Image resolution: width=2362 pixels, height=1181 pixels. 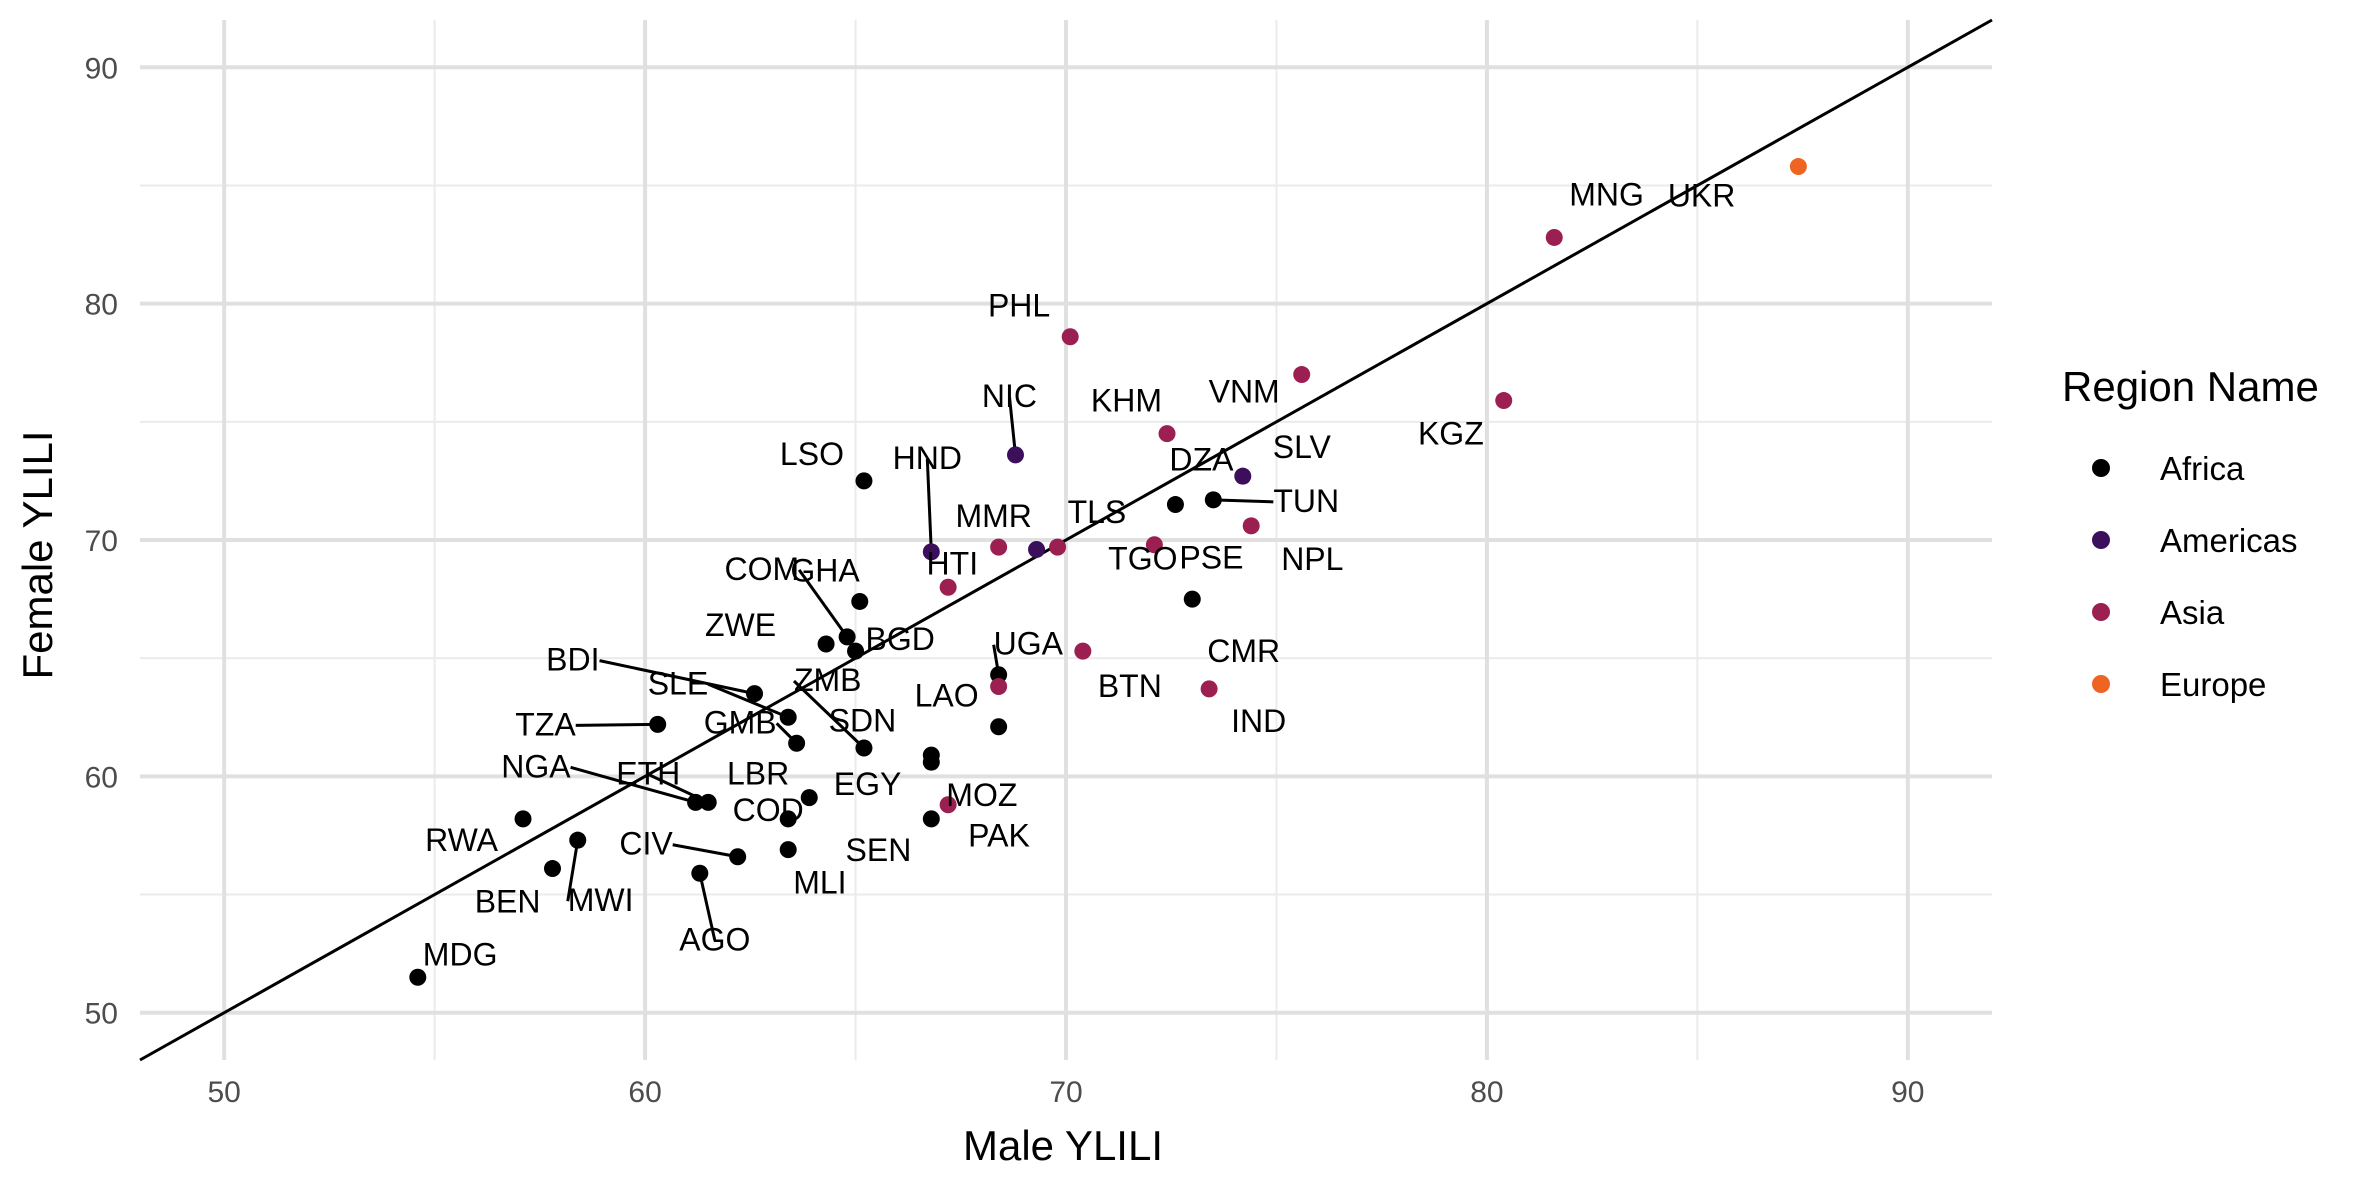 I want to click on point-ind, so click(x=1209, y=689).